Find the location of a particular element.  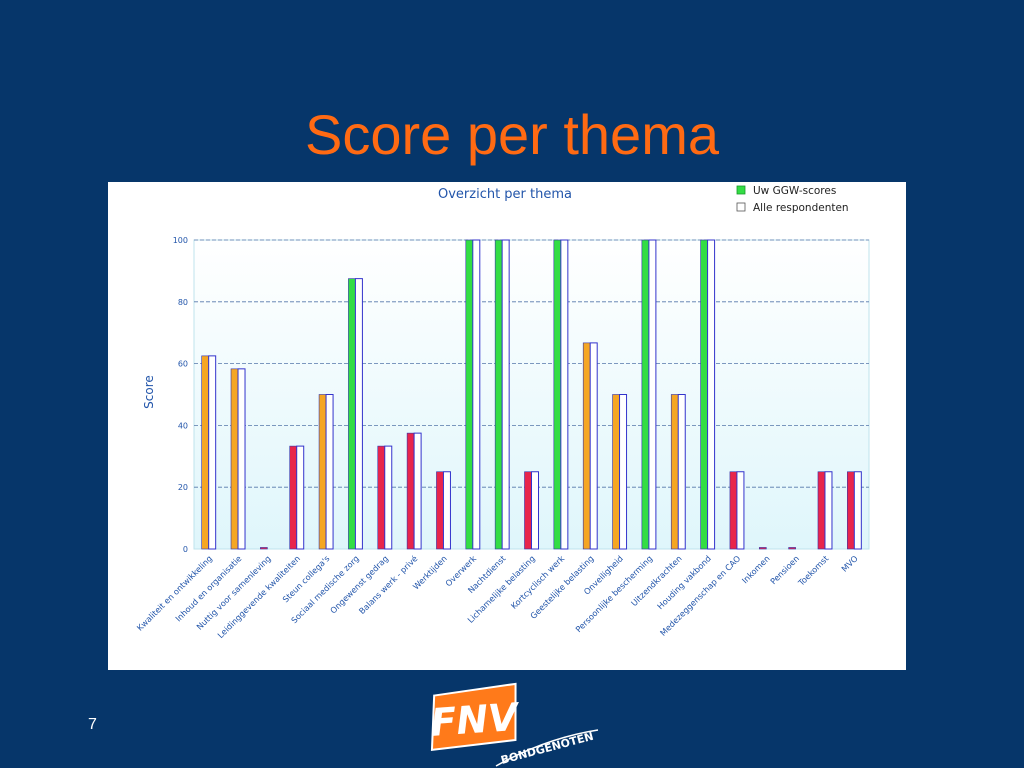

y-tick-label-2: 40 is located at coordinates (183, 425).